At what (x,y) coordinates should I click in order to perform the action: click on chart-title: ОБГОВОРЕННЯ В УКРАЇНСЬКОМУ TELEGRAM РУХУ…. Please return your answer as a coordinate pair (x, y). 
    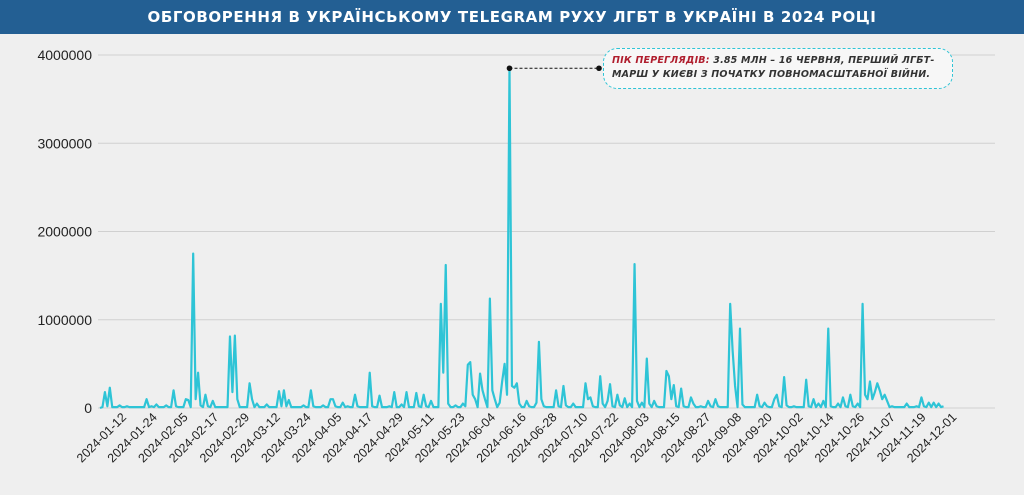
    Looking at the image, I should click on (512, 17).